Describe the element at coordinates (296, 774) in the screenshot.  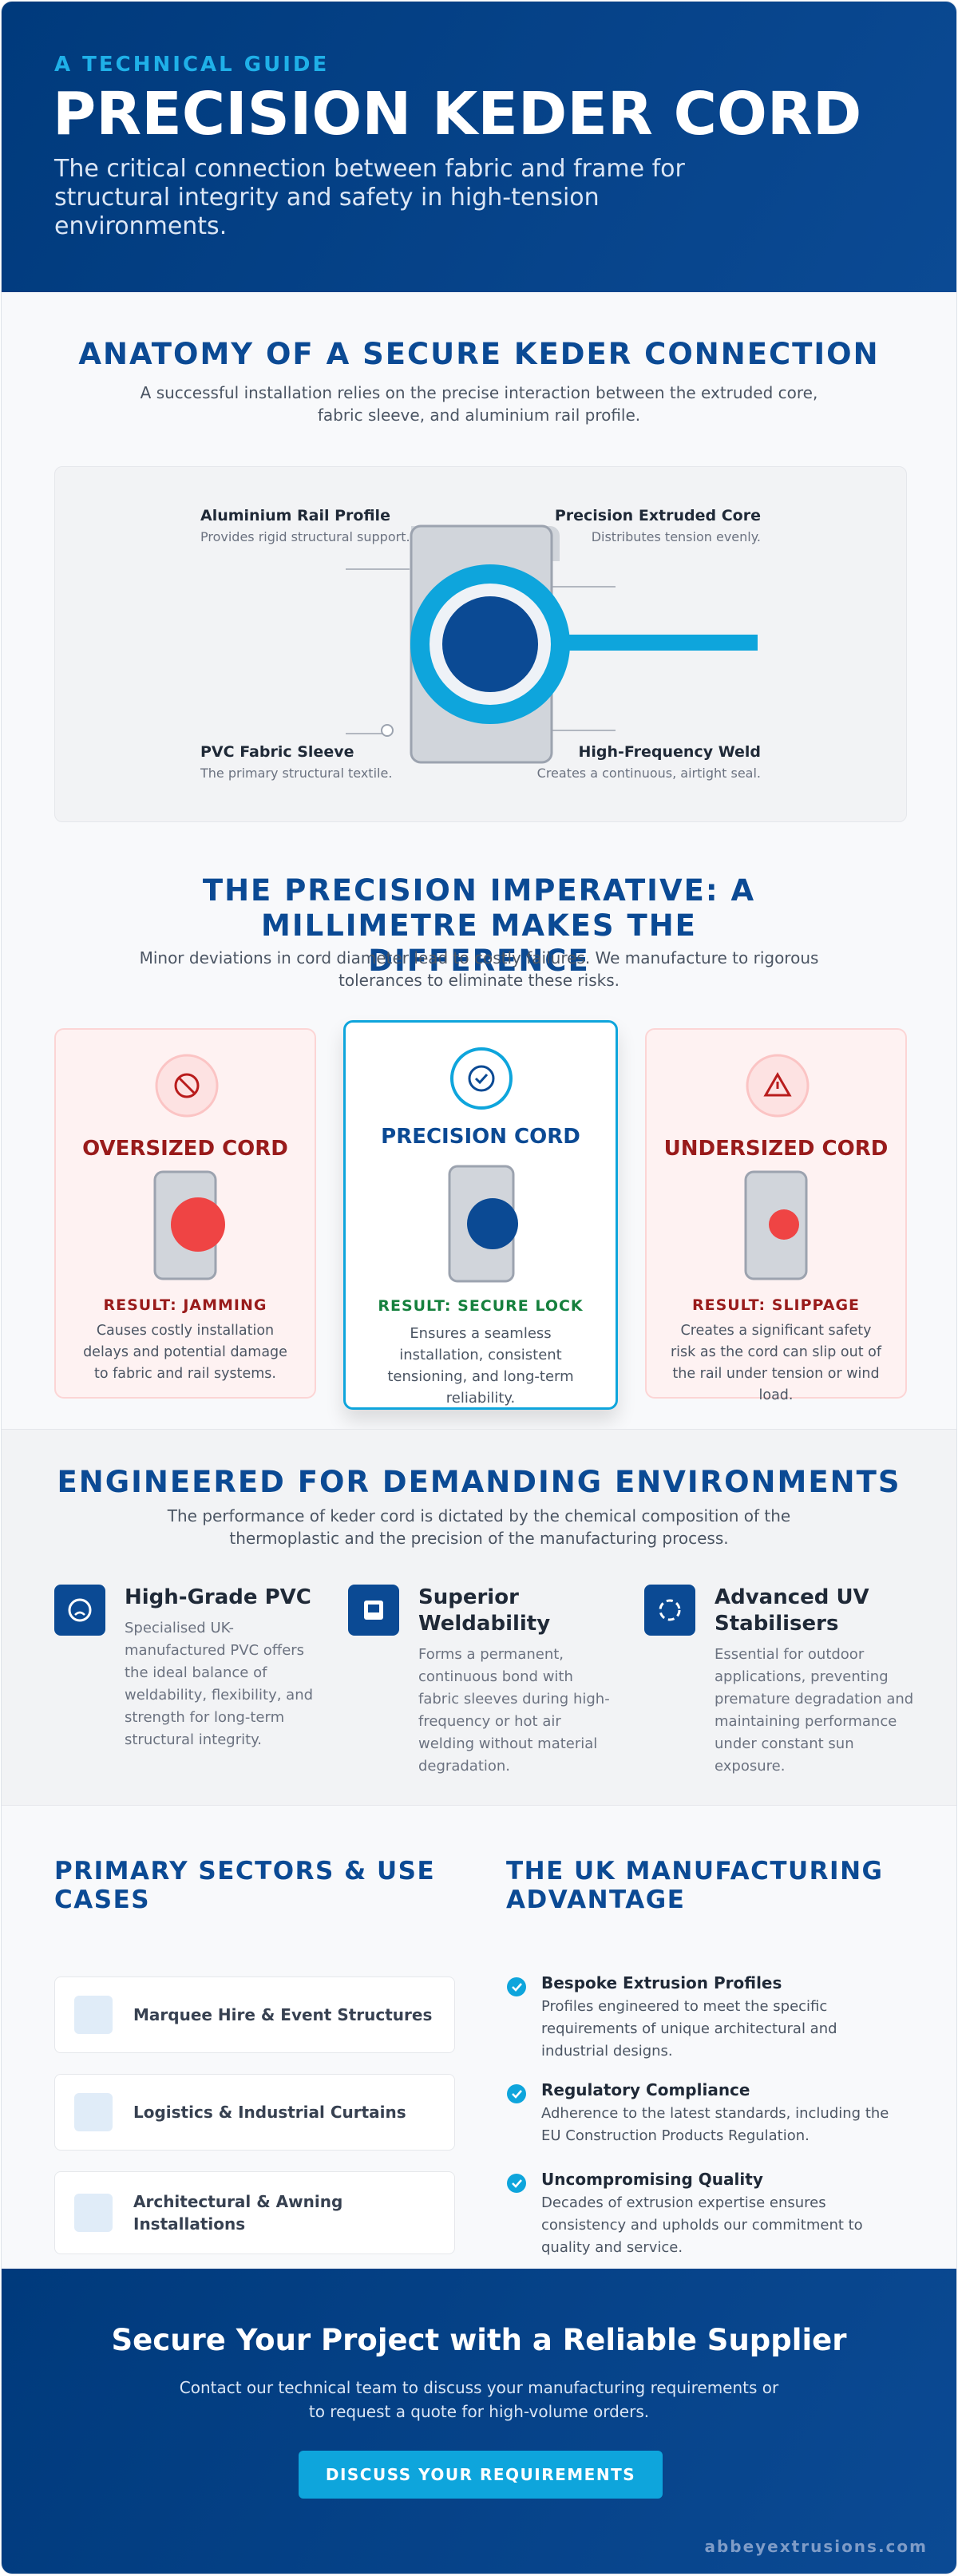
I see `label-text: The primary structural textile.` at that location.